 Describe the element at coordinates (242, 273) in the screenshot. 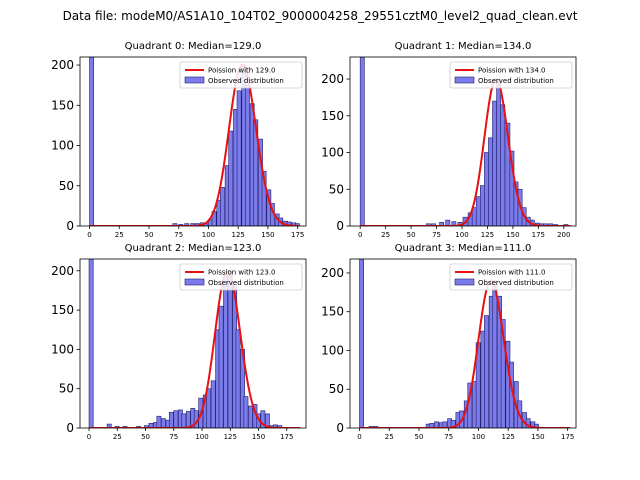

I see `legend-poisson-label: Poission with 123.0` at that location.